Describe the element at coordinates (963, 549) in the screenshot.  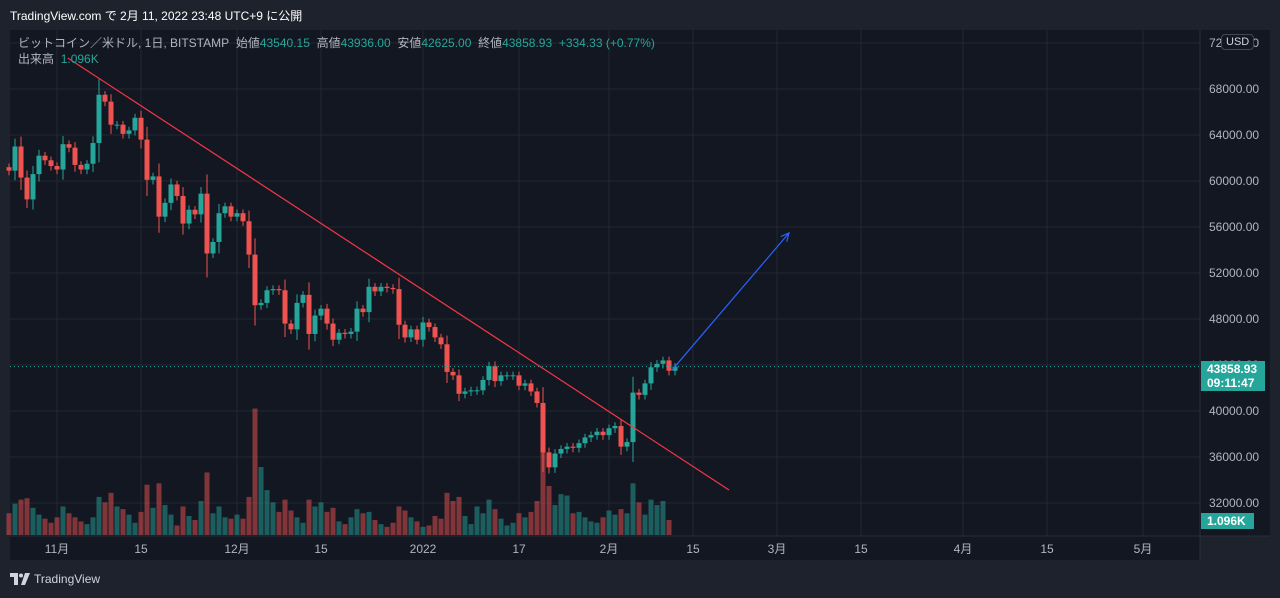
I see `time-tick: 4月` at that location.